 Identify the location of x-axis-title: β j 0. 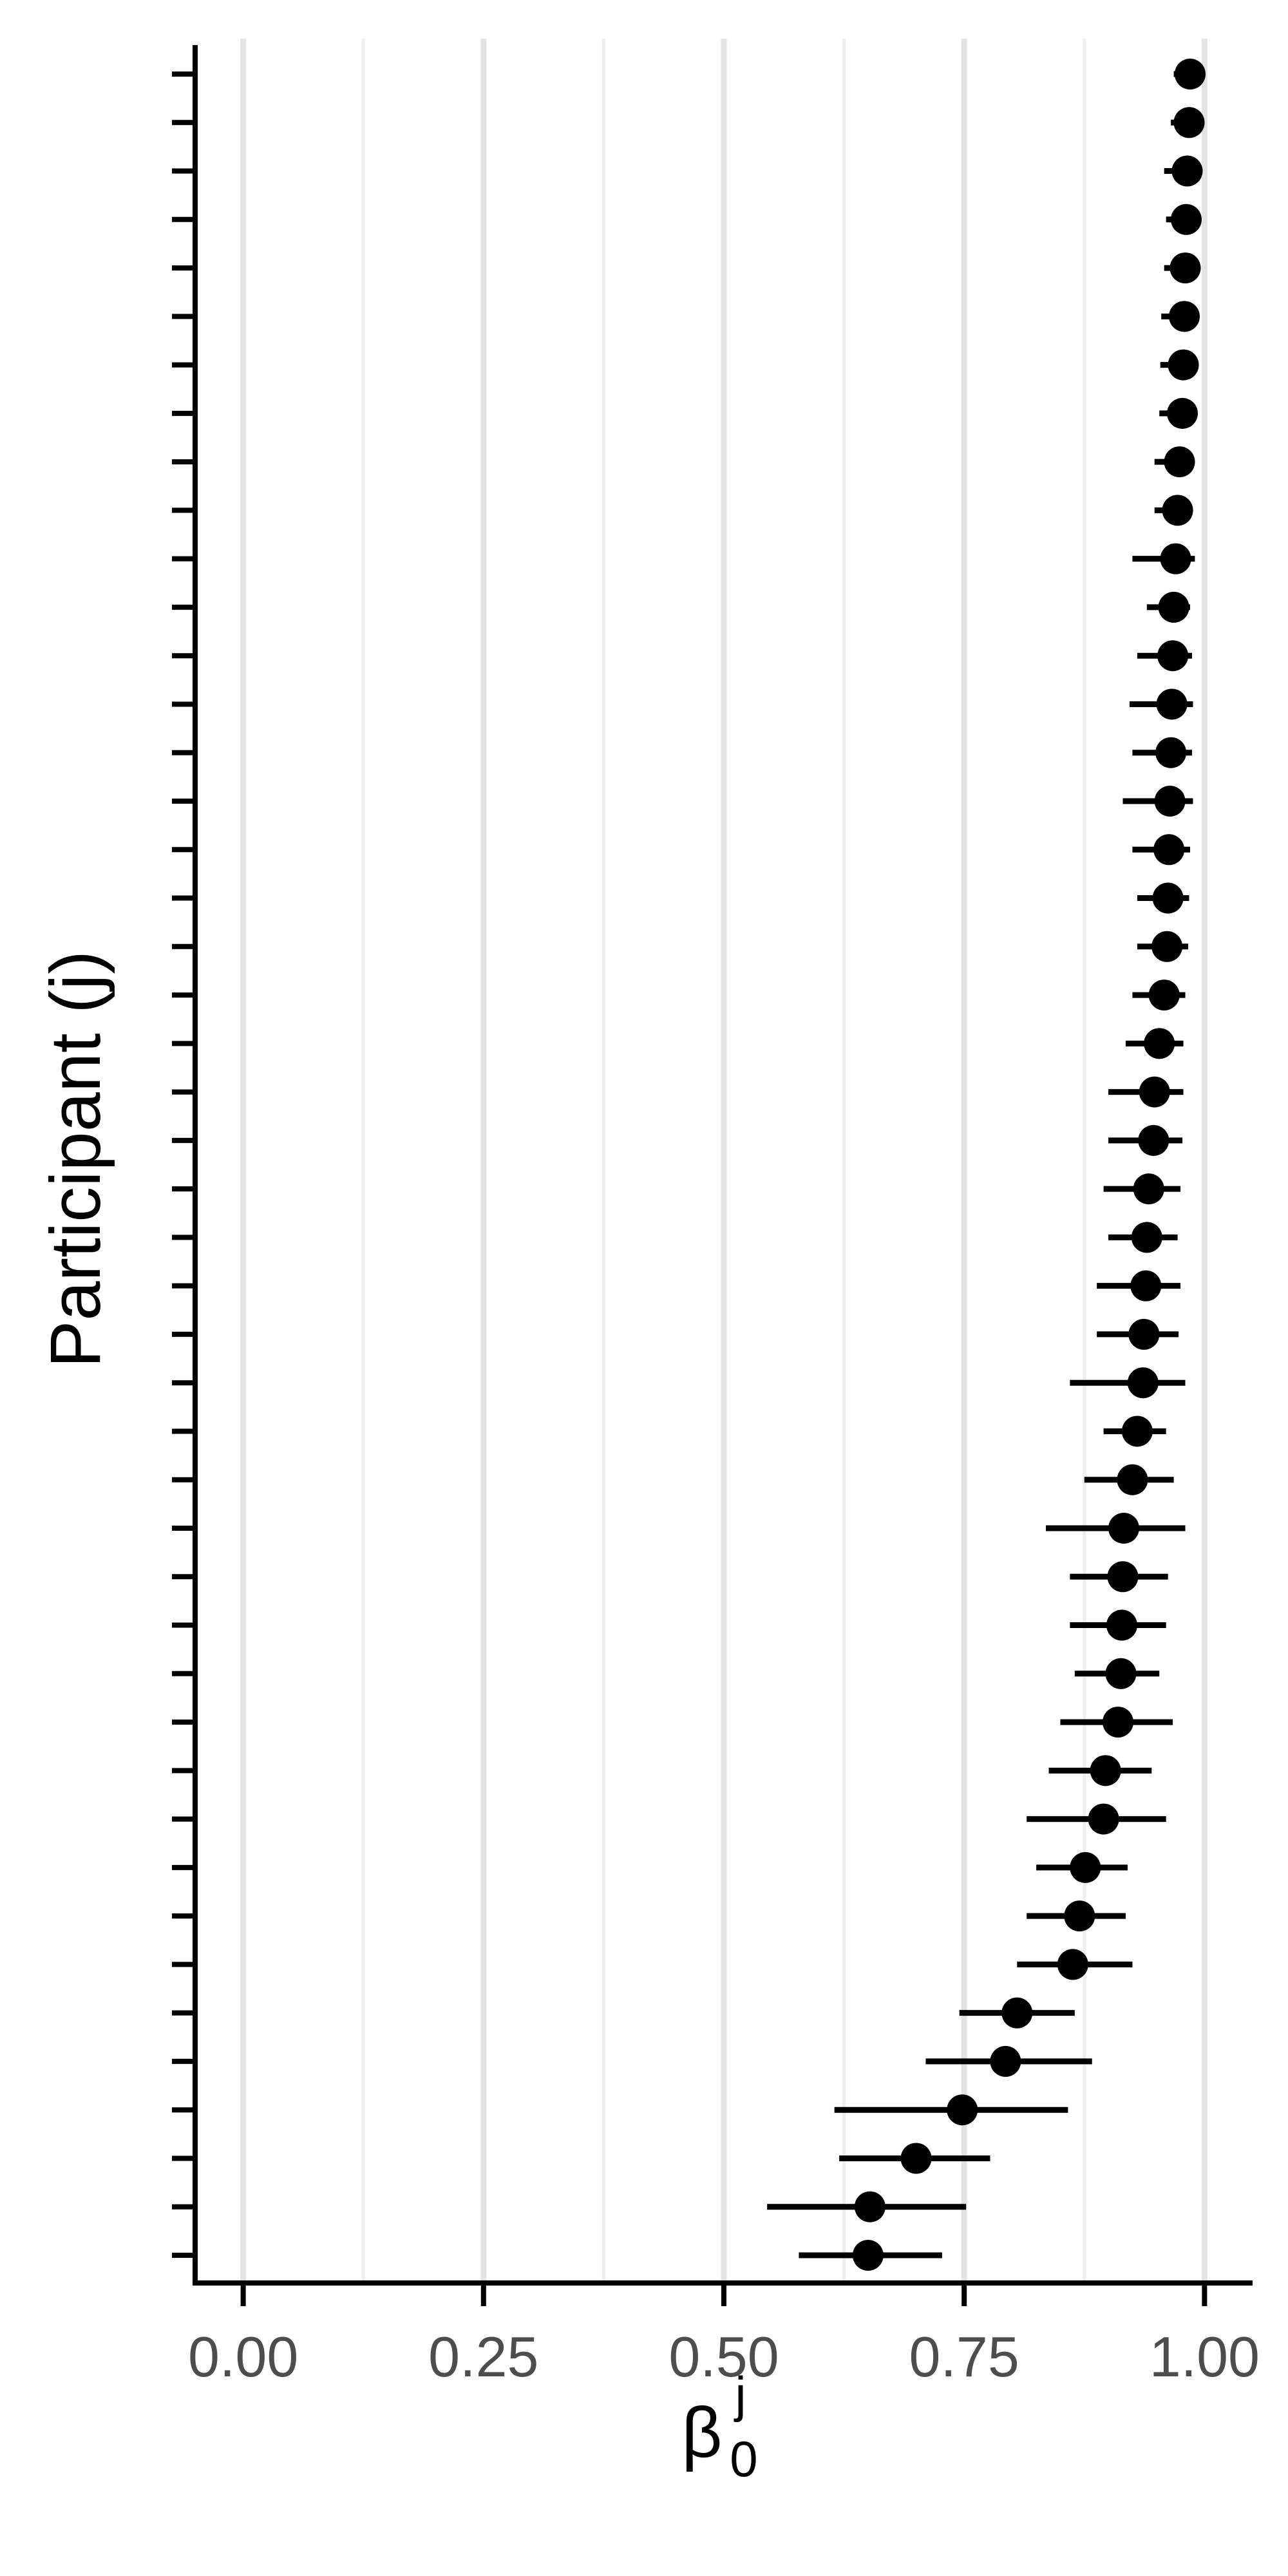
(719, 2427).